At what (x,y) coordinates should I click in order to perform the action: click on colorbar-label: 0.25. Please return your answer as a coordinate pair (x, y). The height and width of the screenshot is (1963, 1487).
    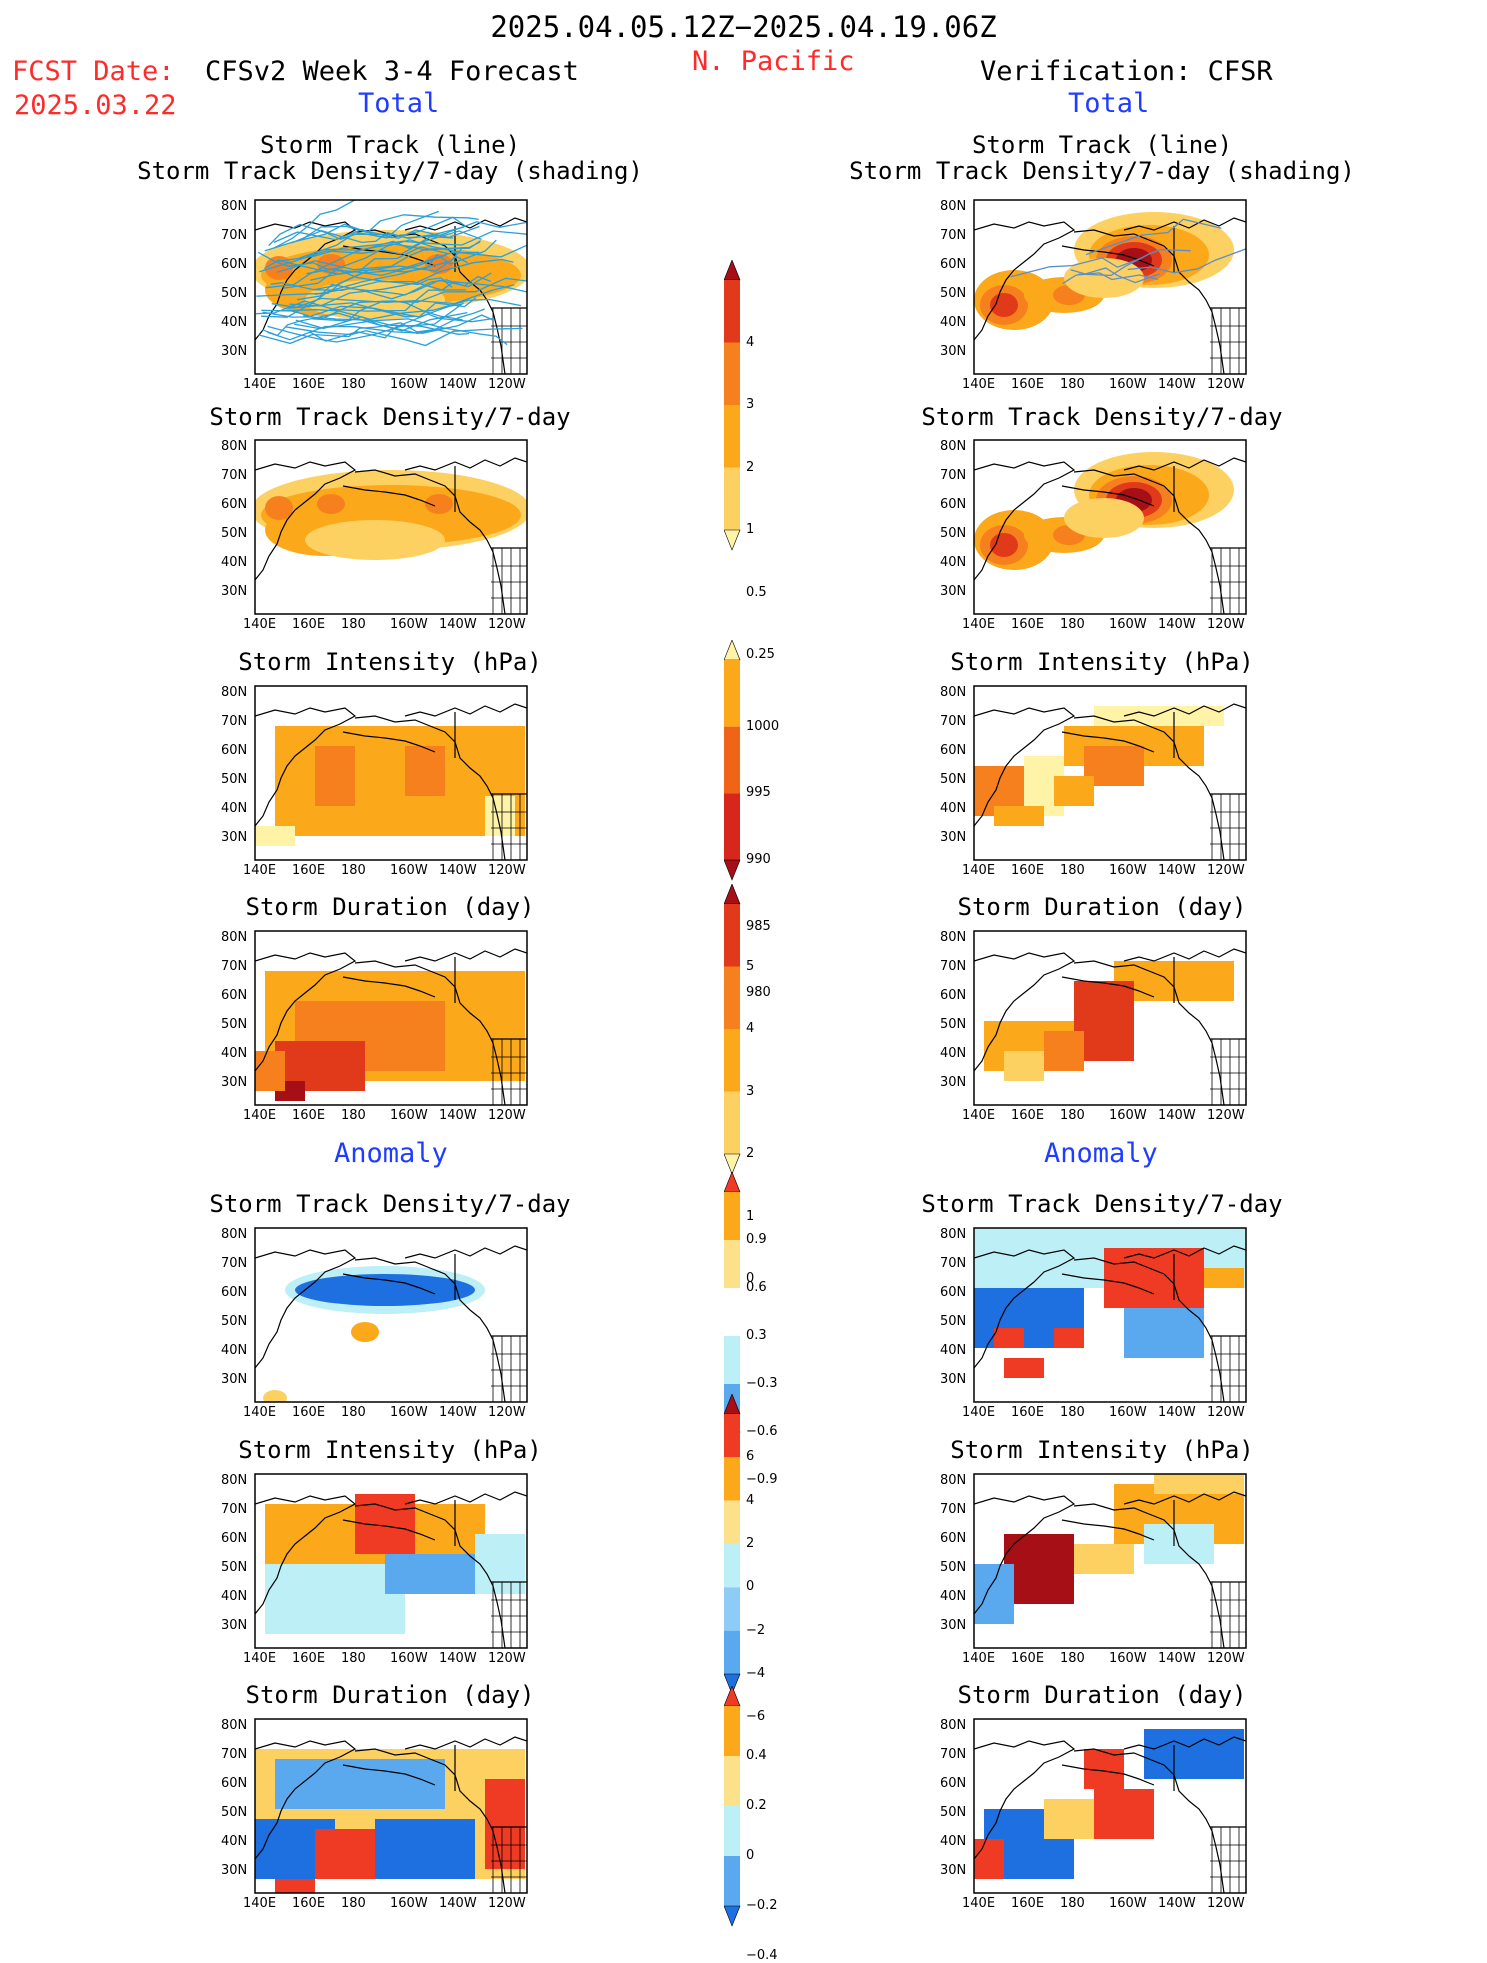
    Looking at the image, I should click on (760, 654).